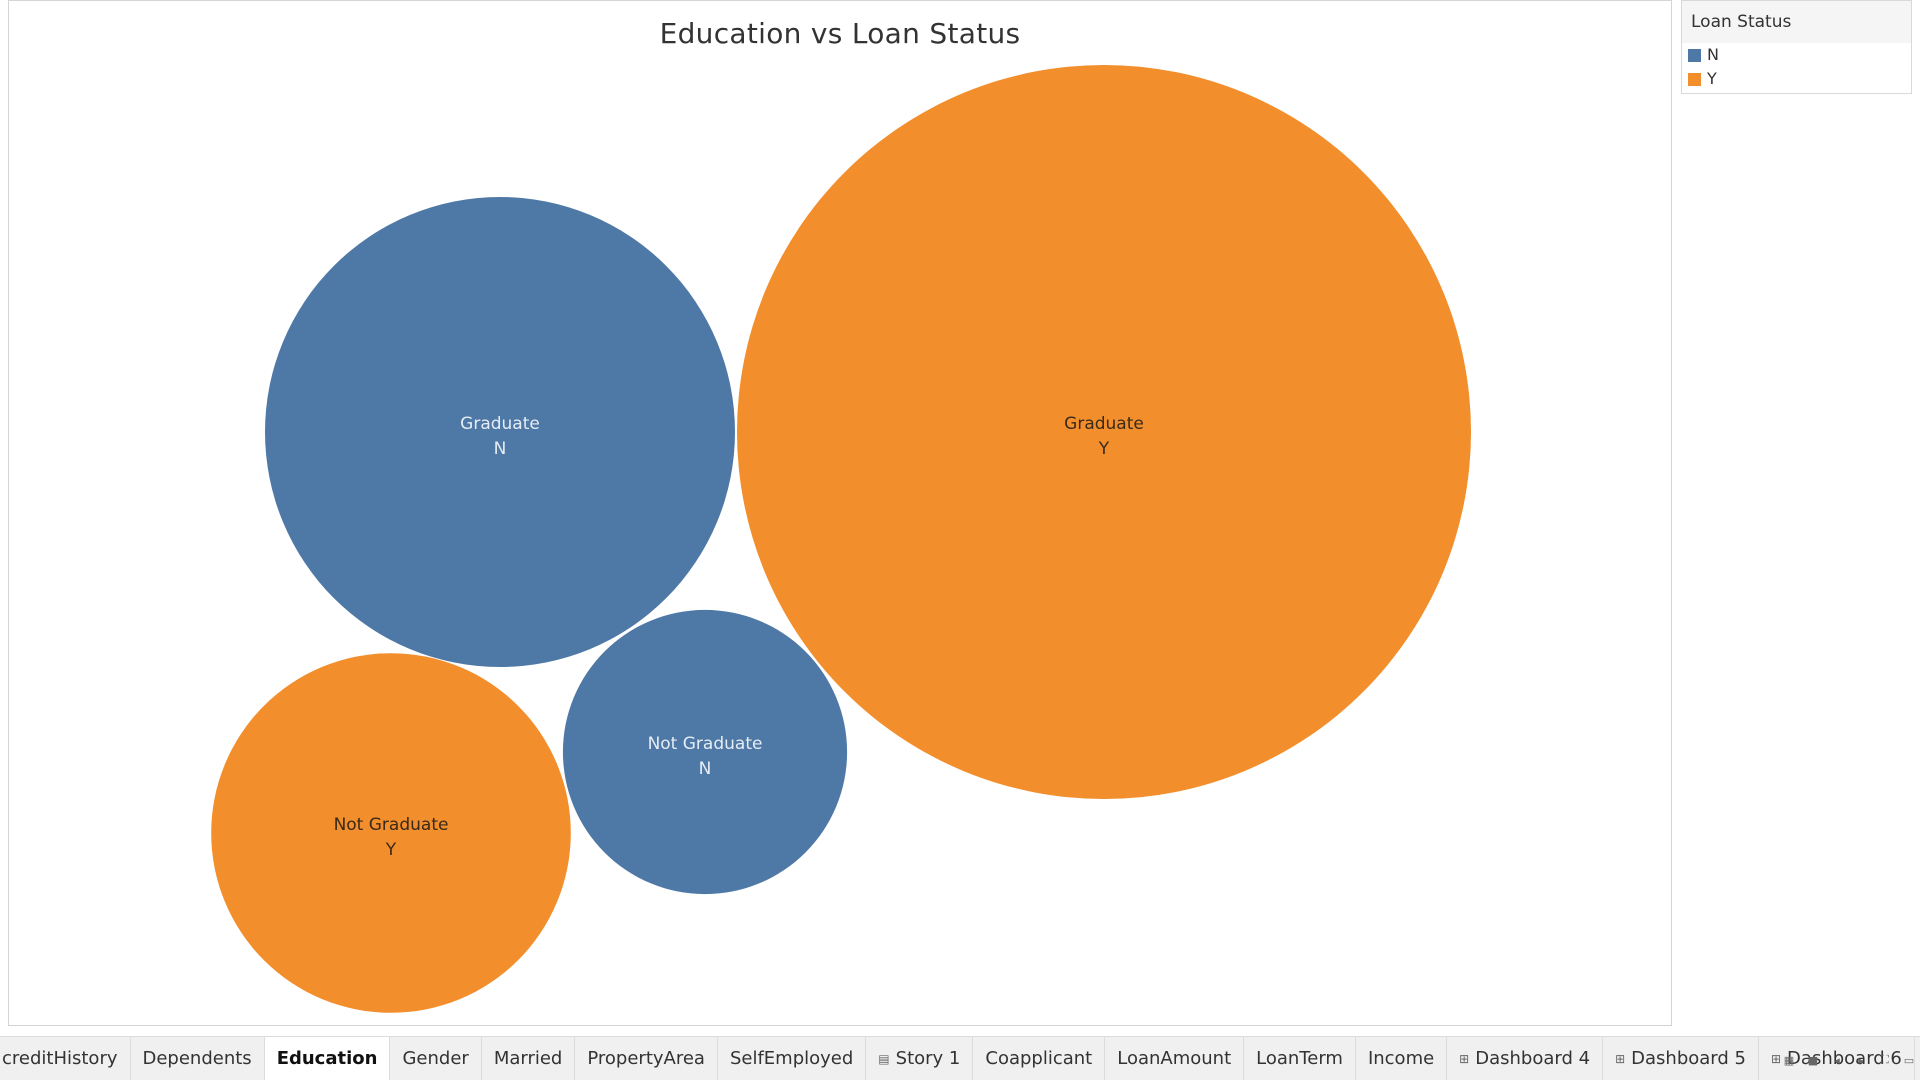  I want to click on legend-label: Y, so click(1712, 78).